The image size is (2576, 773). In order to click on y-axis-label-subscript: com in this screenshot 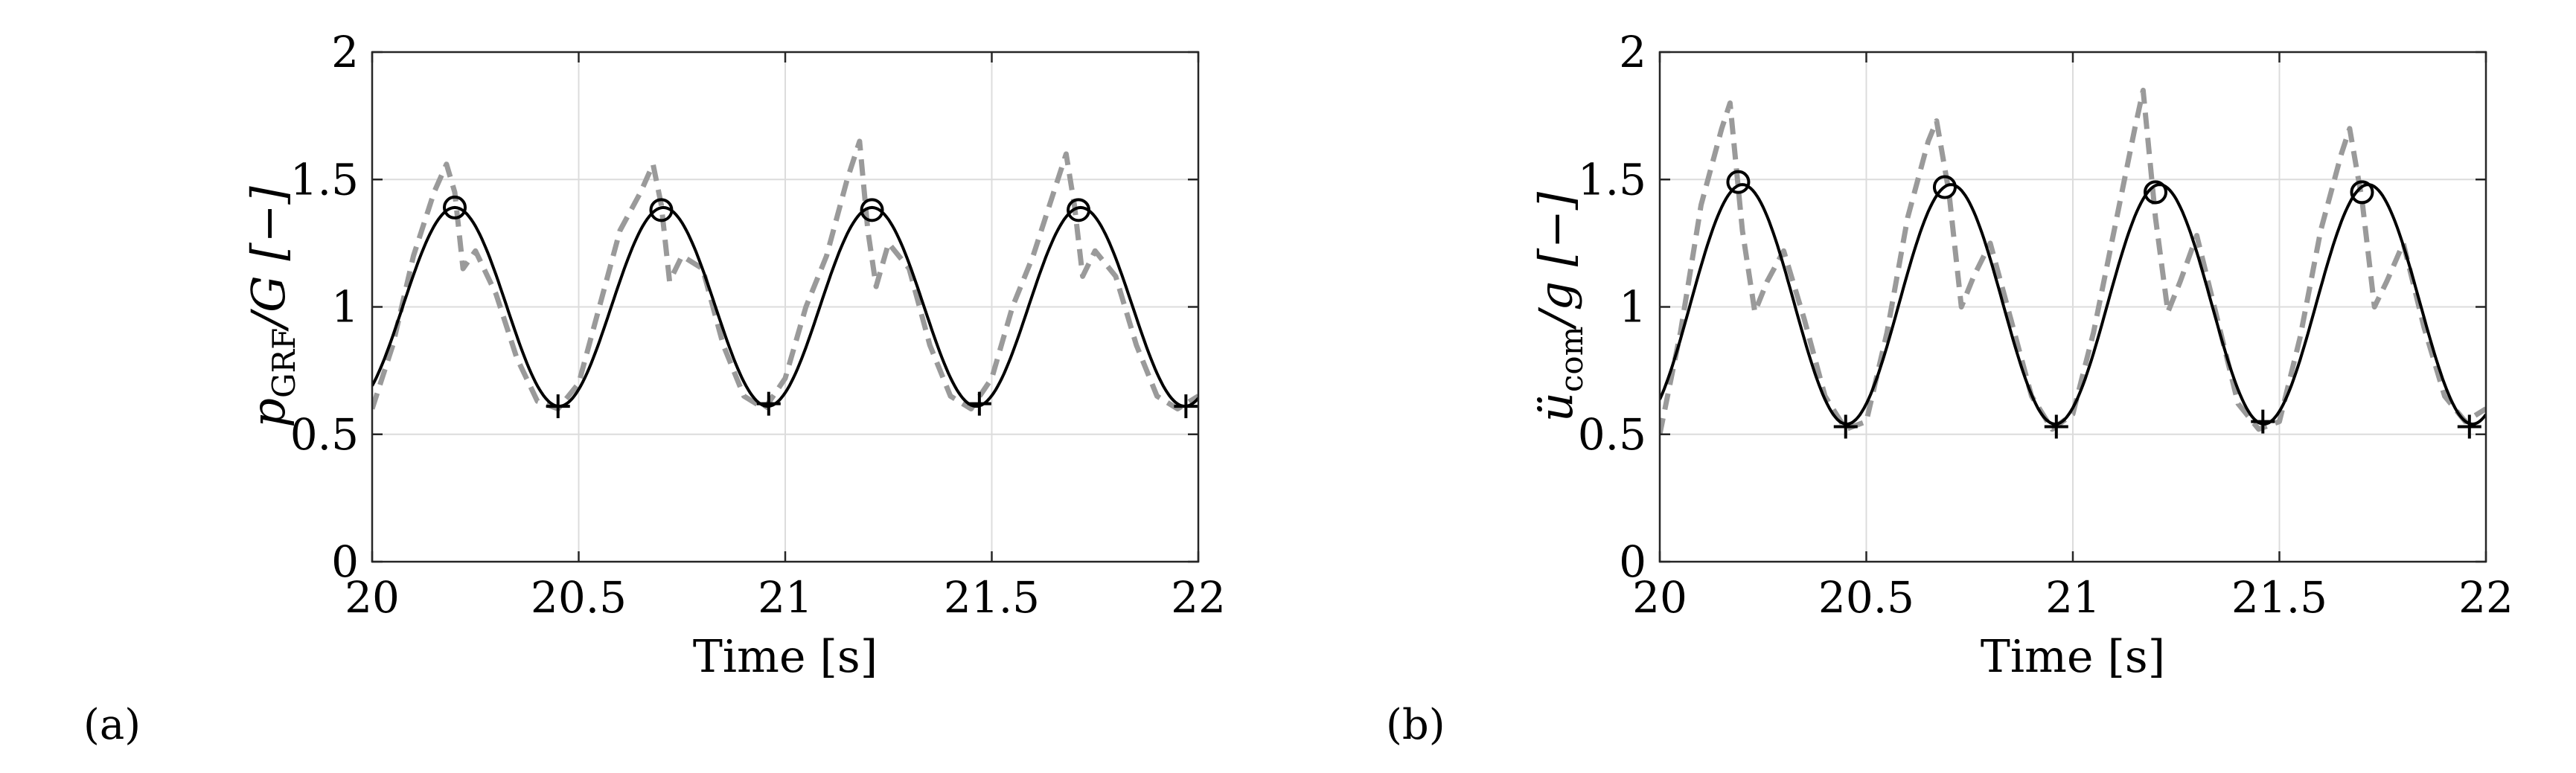, I will do `click(1572, 360)`.